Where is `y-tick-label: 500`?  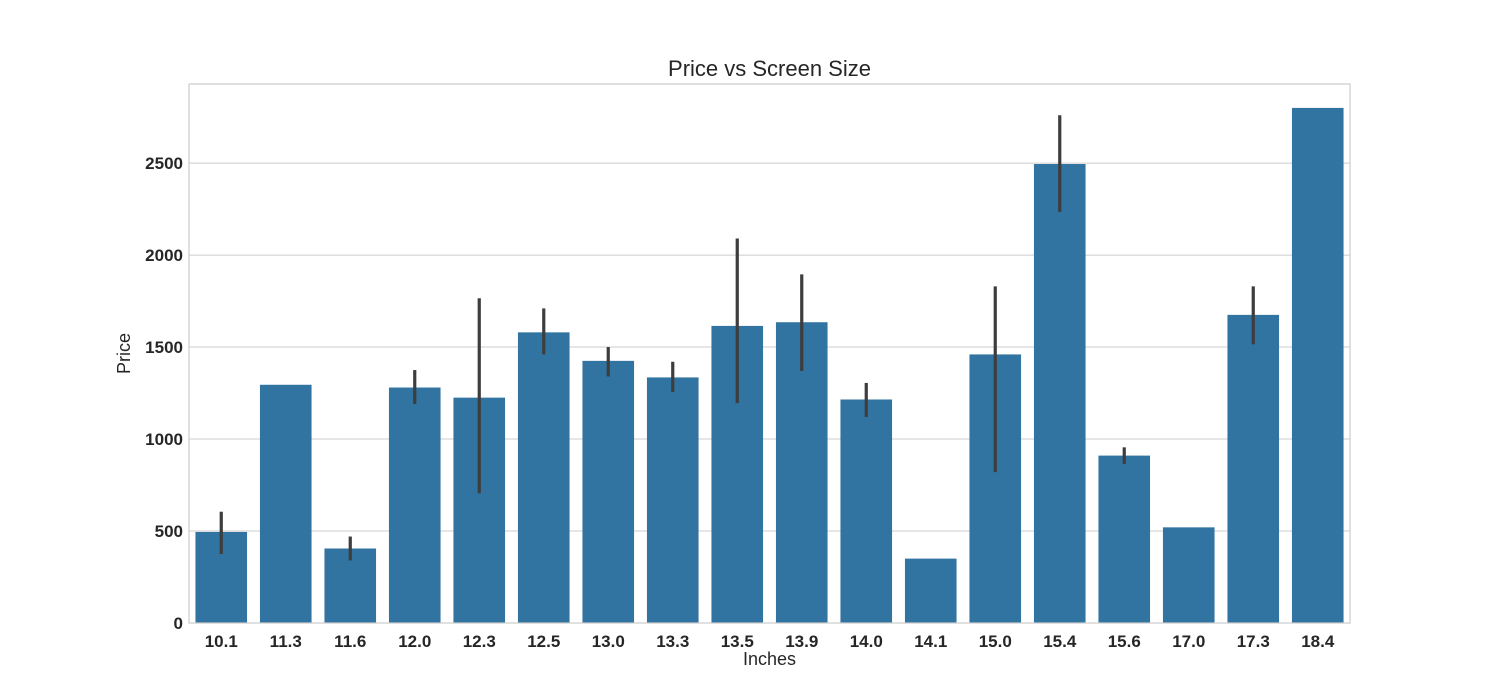 y-tick-label: 500 is located at coordinates (169, 531).